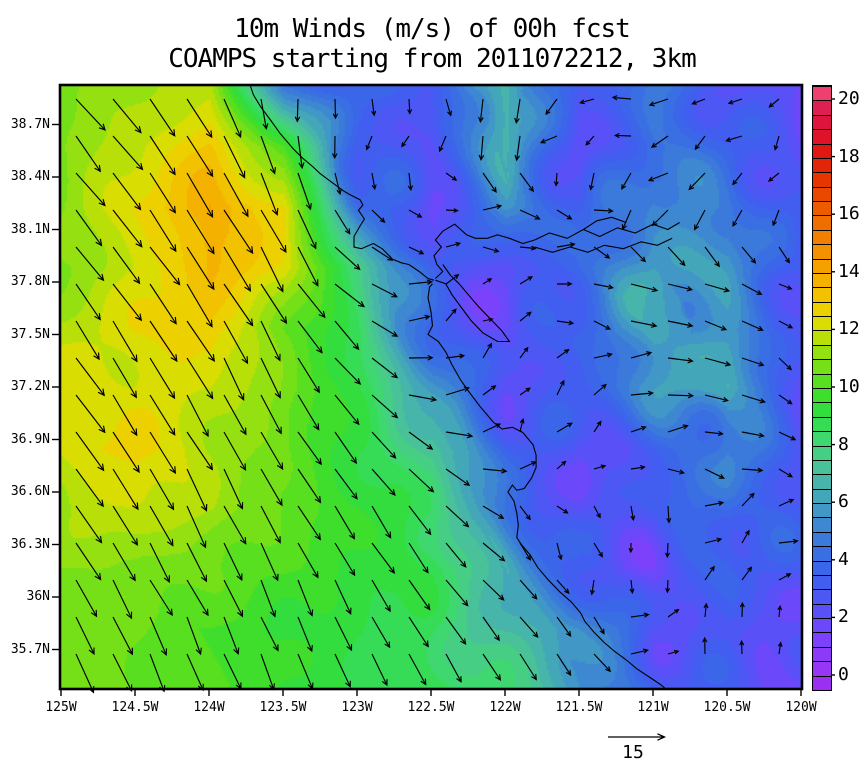 Image resolution: width=864 pixels, height=770 pixels. I want to click on colorbar-tick-label: 2, so click(843, 617).